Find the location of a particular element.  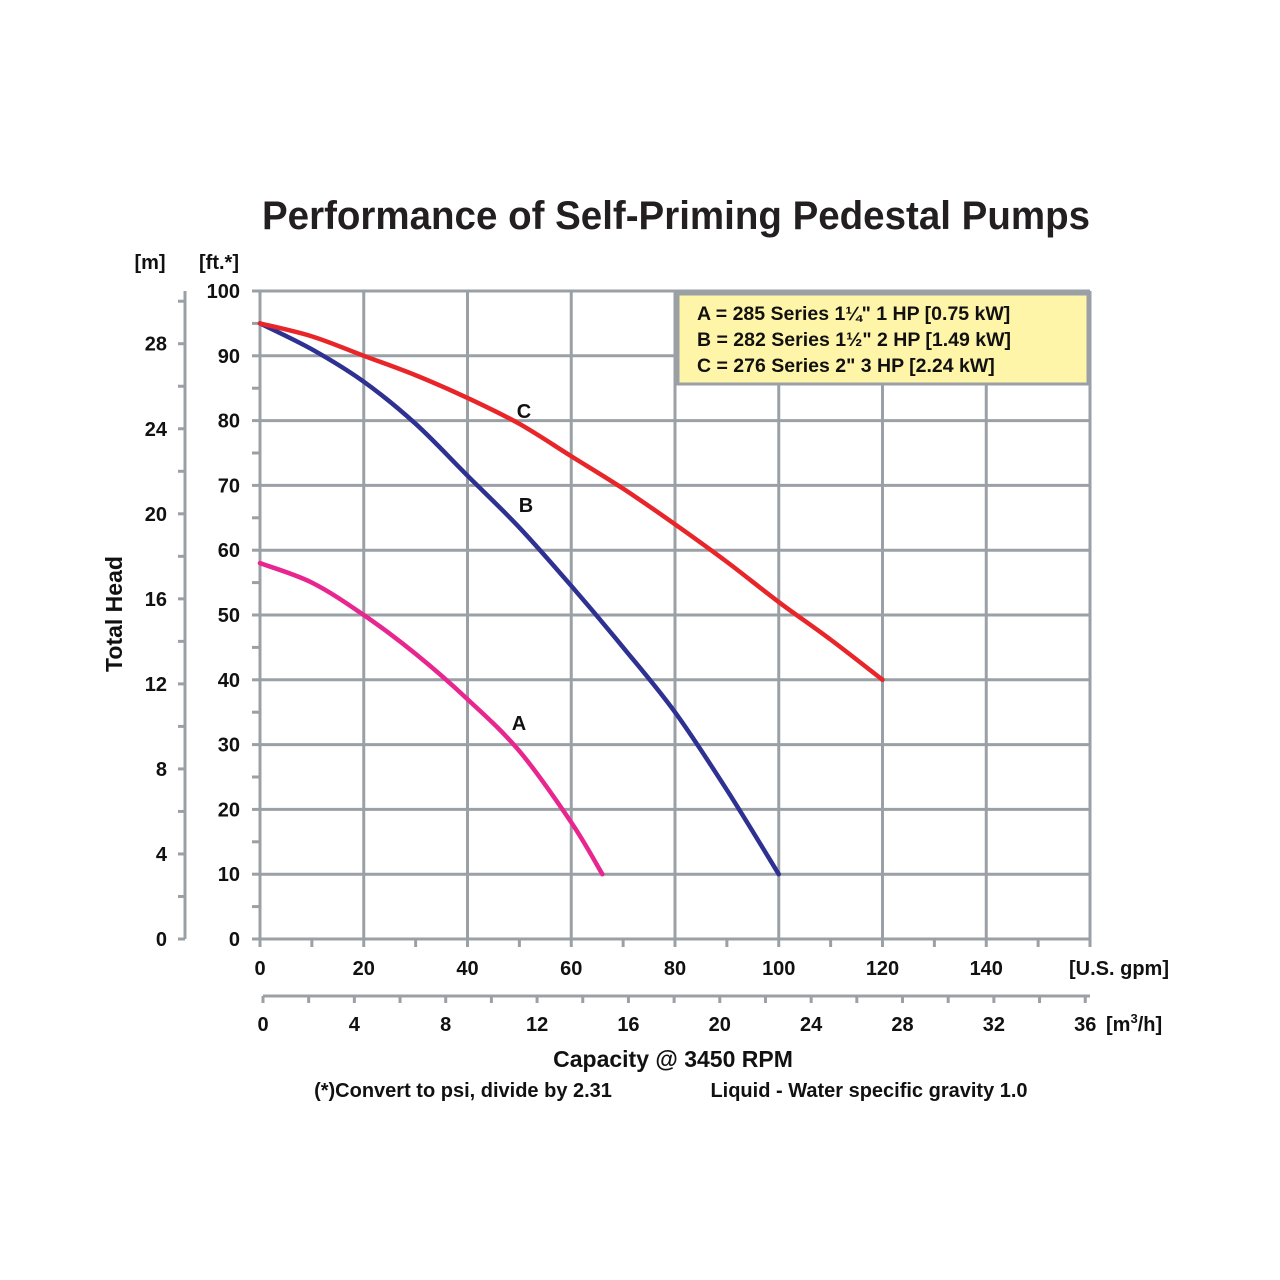

ft-tick-label: 100 is located at coordinates (223, 292).